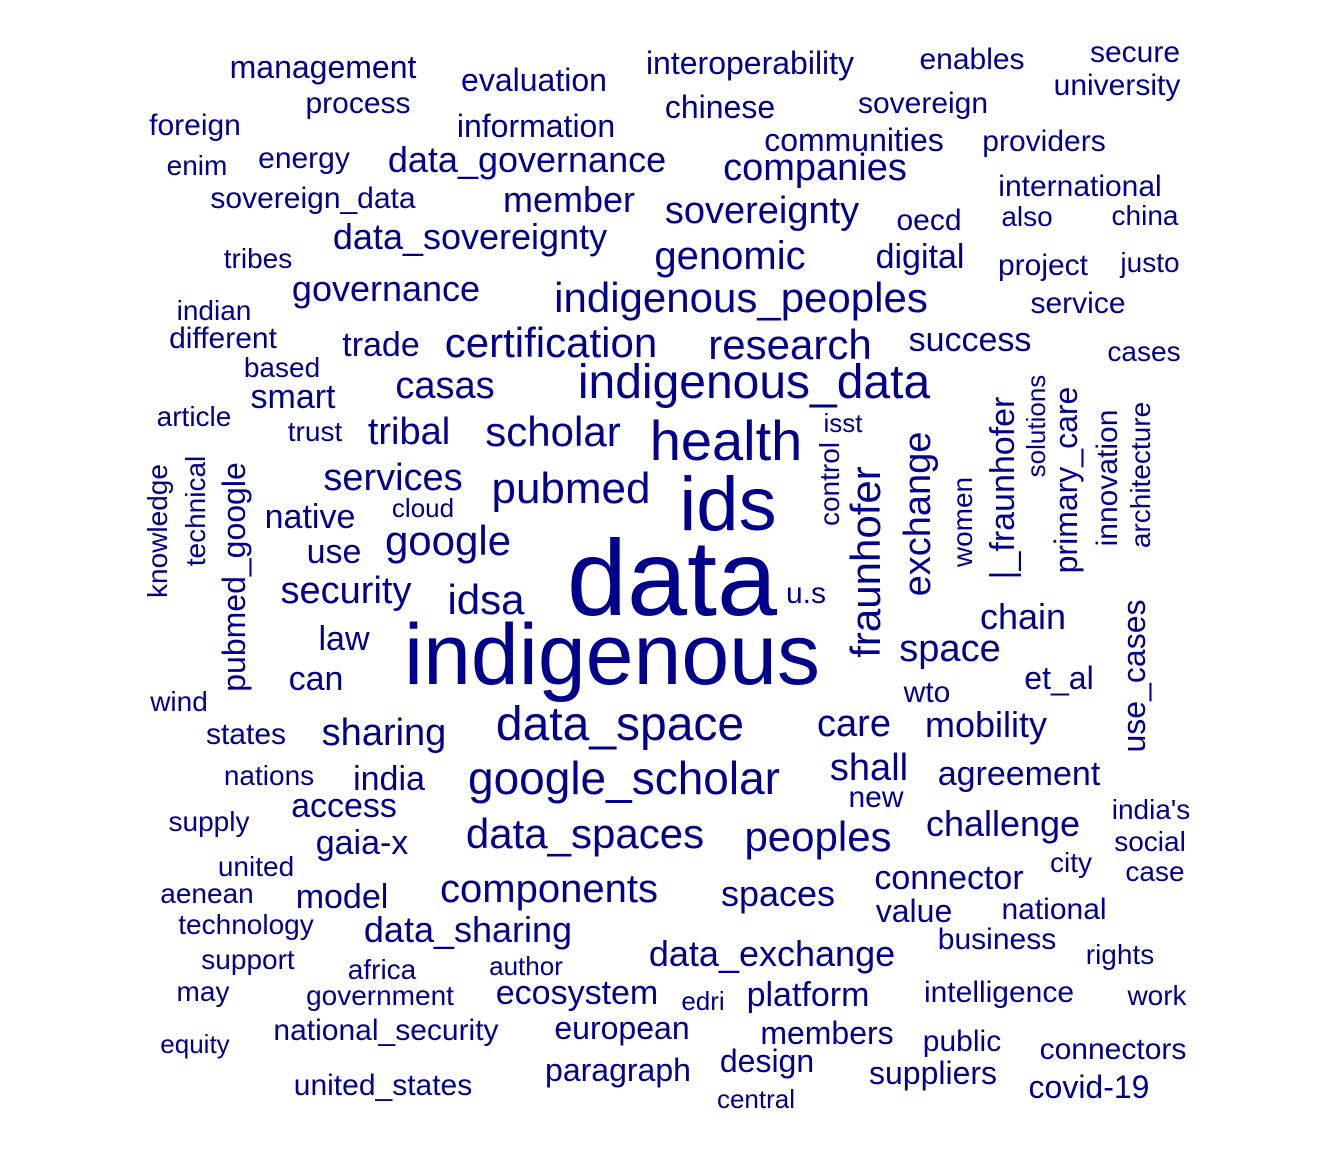 The height and width of the screenshot is (1152, 1344). I want to click on word-google: google, so click(448, 540).